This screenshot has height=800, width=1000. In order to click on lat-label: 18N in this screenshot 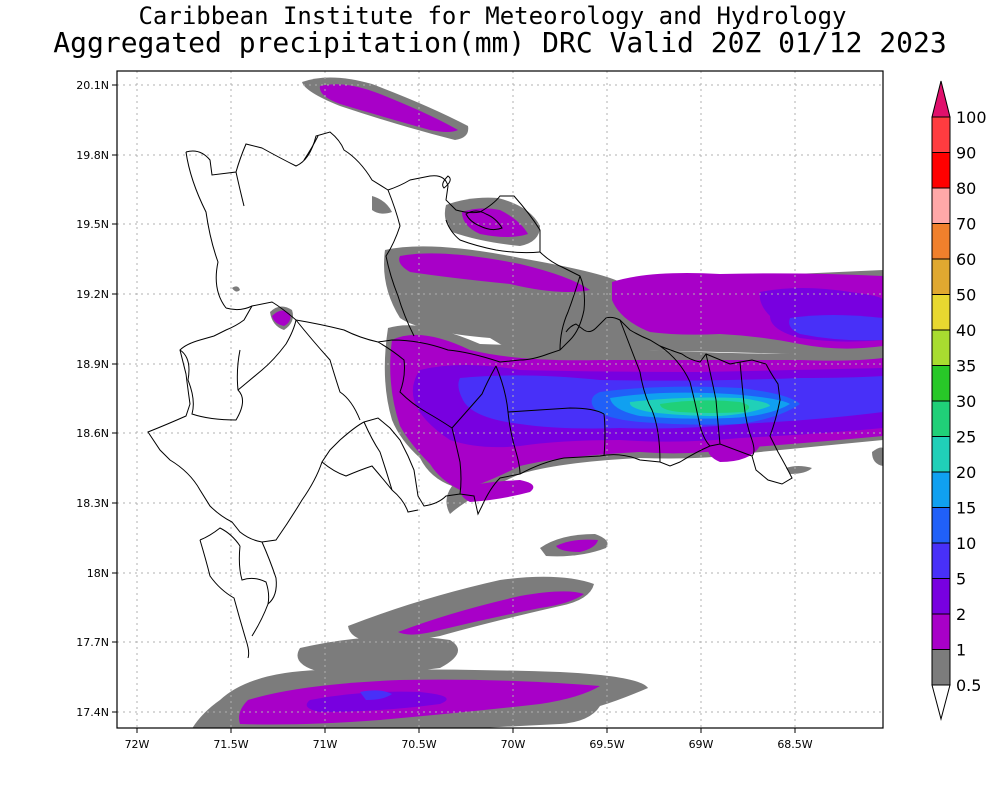, I will do `click(98, 573)`.